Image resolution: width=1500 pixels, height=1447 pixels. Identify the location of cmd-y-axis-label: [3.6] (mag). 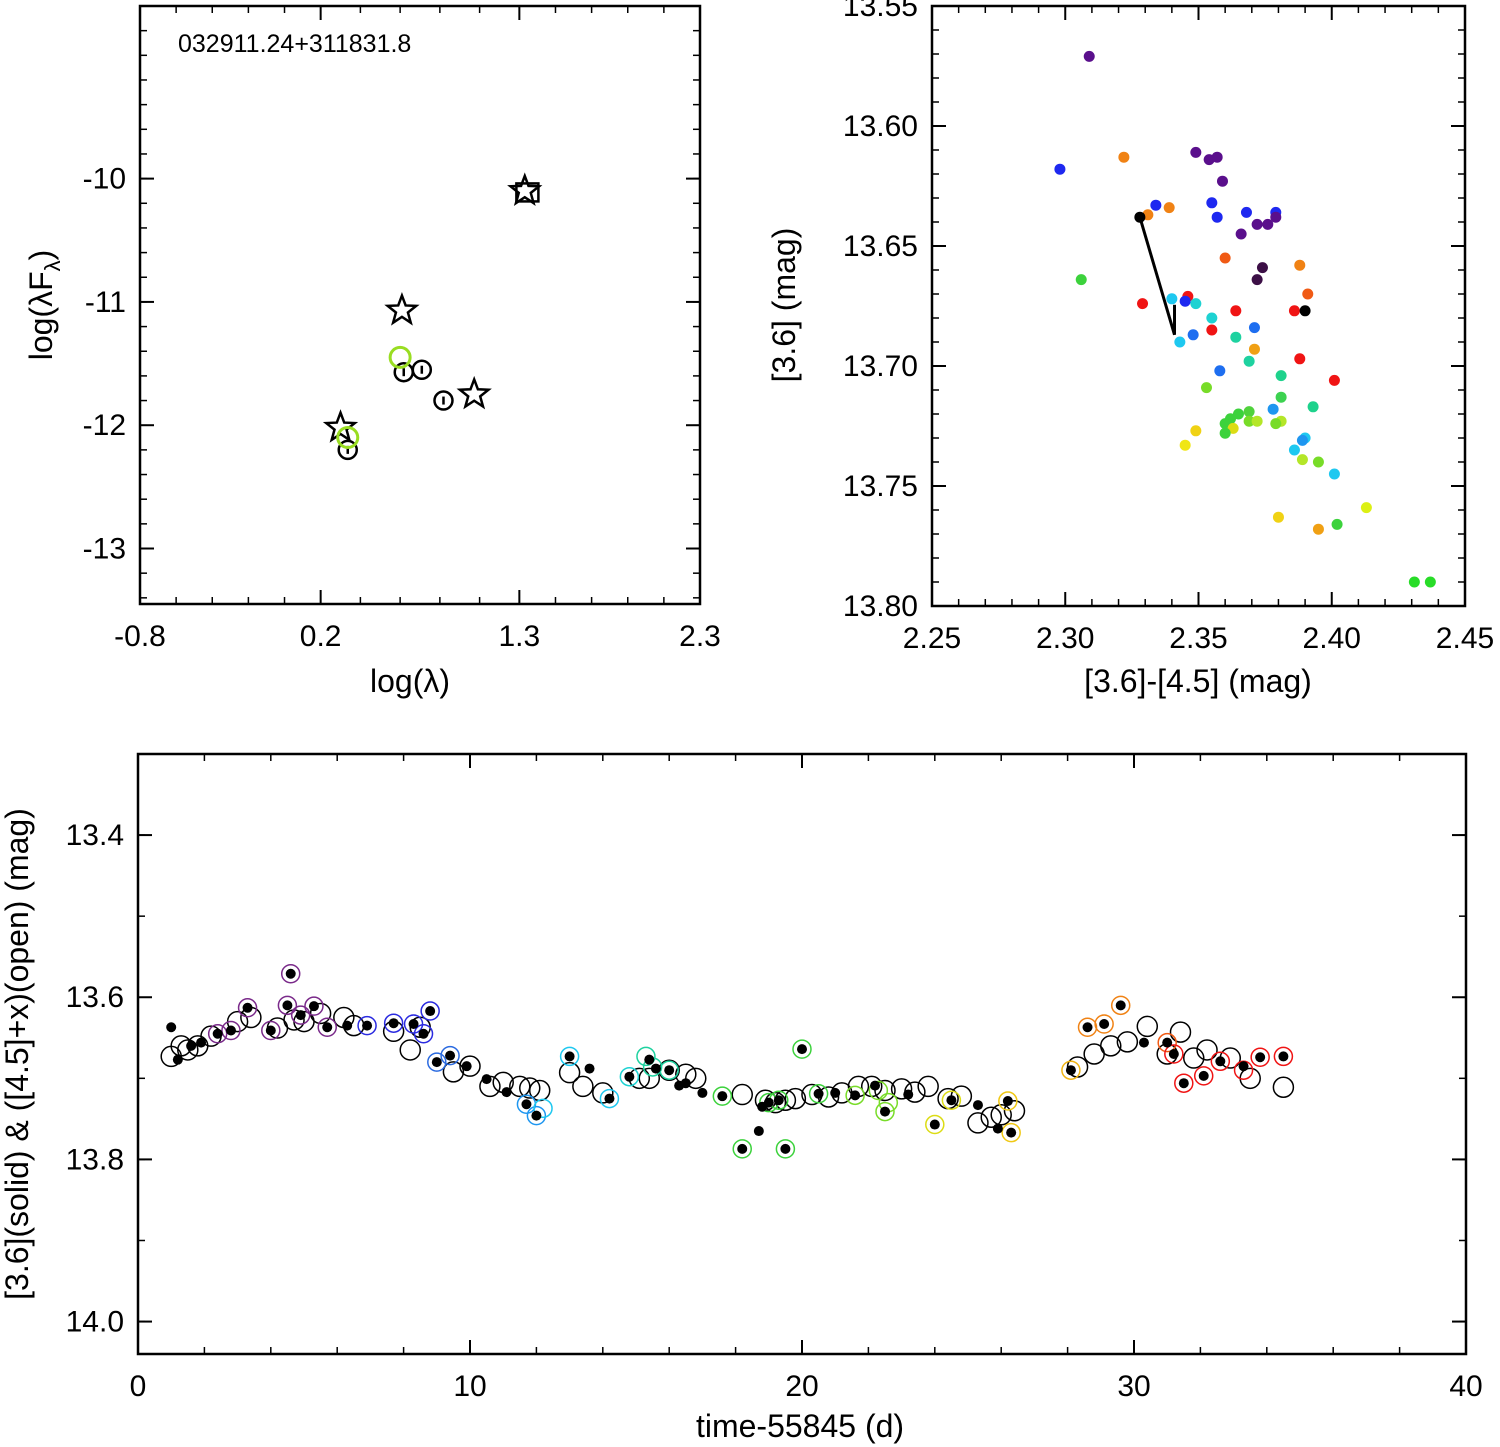
(784, 305).